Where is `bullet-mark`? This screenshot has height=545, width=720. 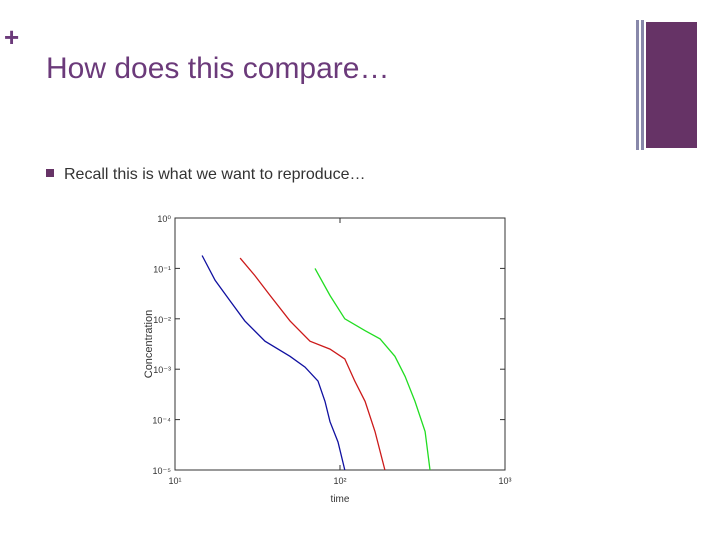
bullet-mark is located at coordinates (50, 173).